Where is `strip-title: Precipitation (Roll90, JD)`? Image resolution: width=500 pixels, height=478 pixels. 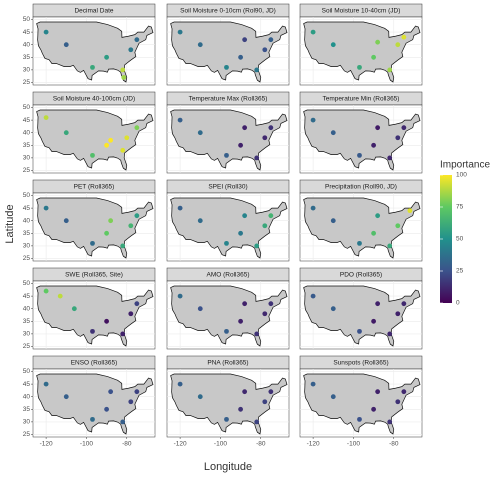 strip-title: Precipitation (Roll90, JD) is located at coordinates (361, 187).